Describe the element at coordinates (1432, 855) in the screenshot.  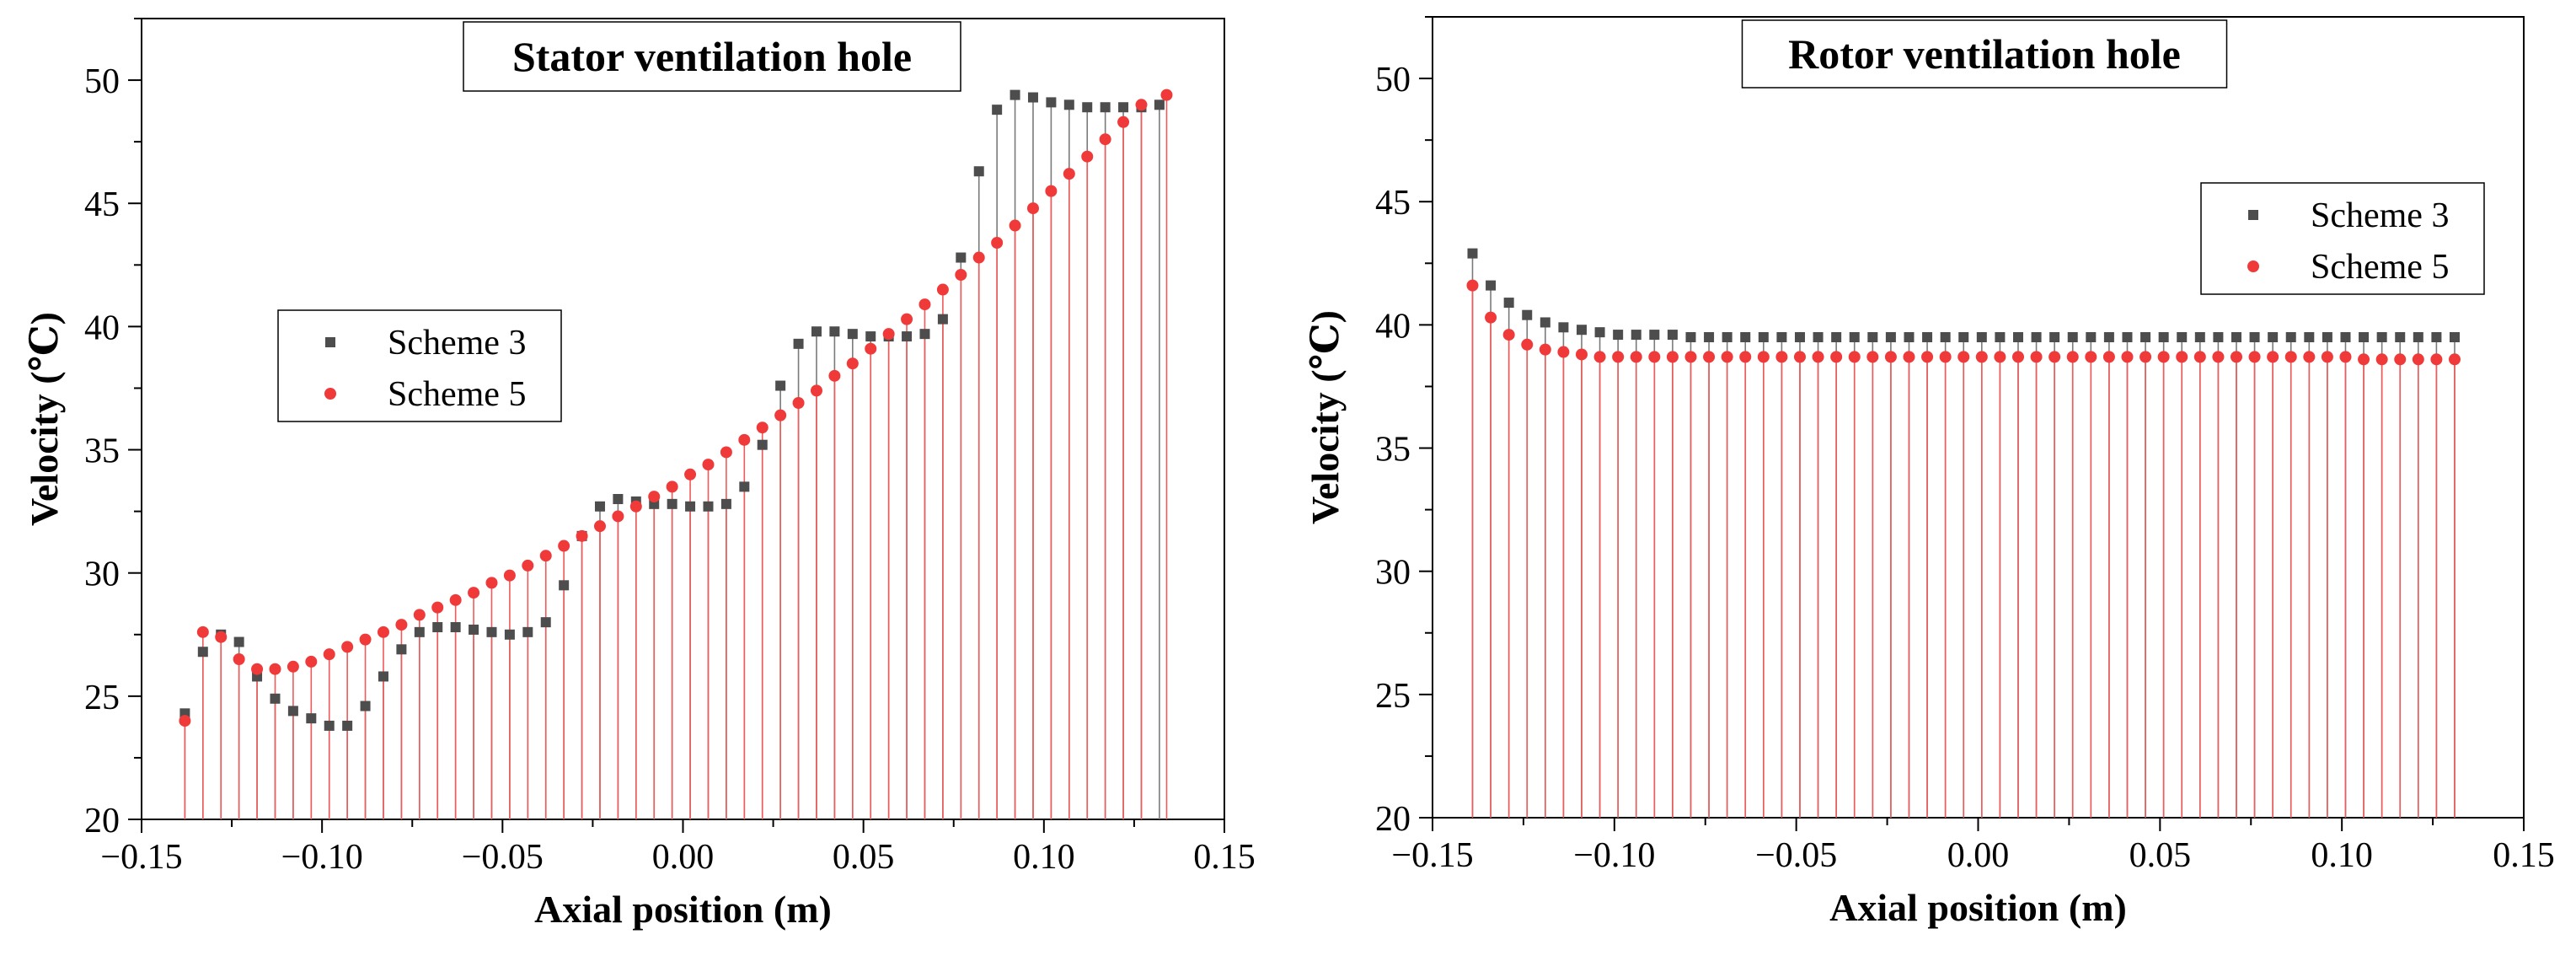
I see `x-tick-label: −0.15` at that location.